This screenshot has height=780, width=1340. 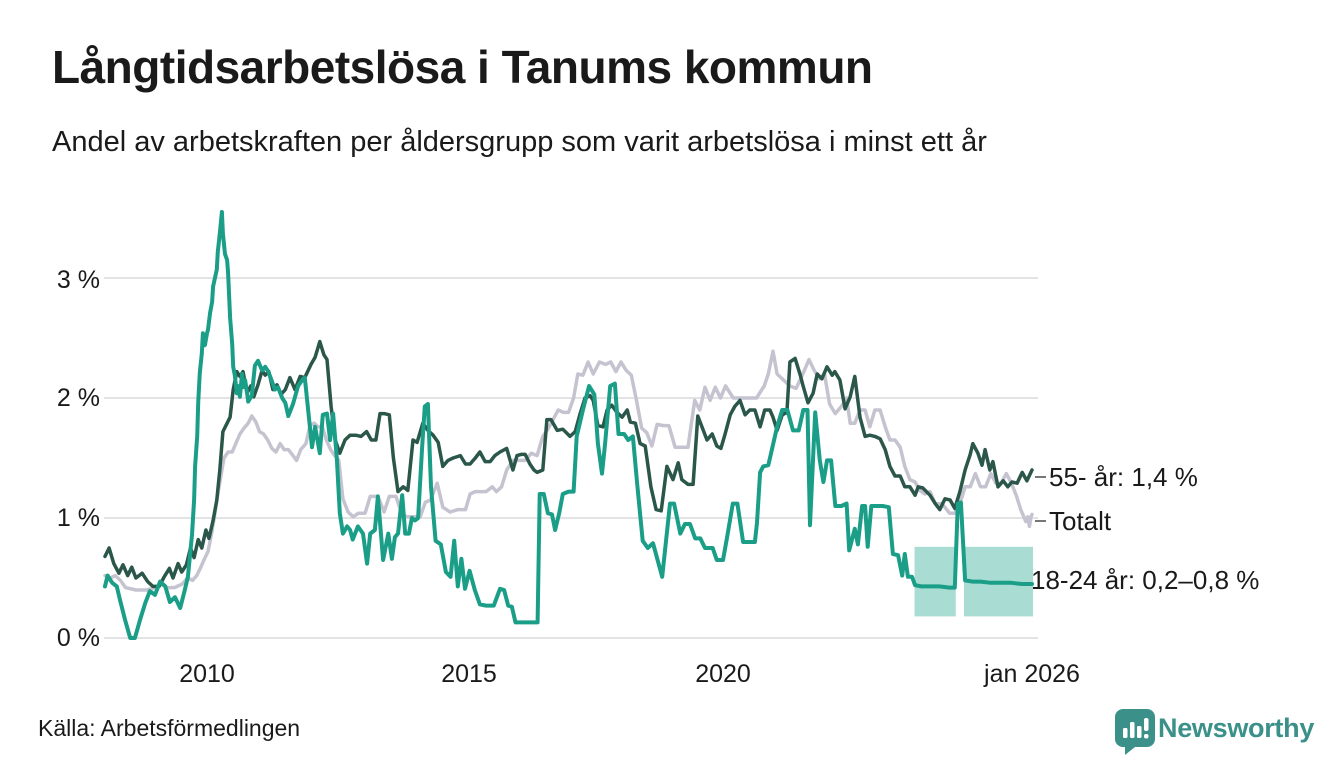 I want to click on series-end-label-18-24: 18-24 år: 0,2–0,8 %, so click(x=1145, y=580).